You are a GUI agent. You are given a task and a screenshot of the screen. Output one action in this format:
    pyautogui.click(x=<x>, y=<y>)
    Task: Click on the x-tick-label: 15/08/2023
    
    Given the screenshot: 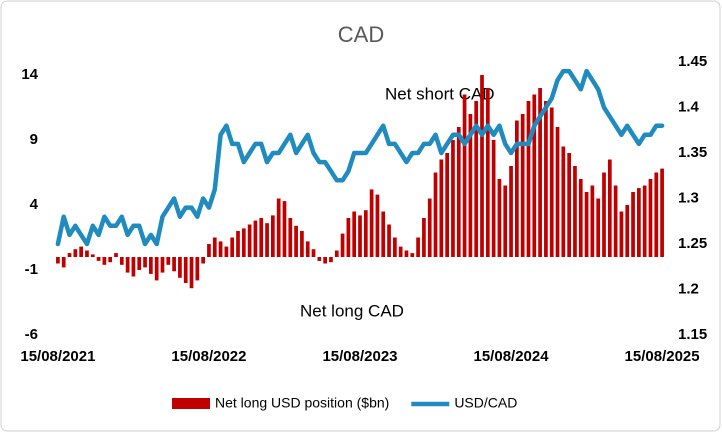 What is the action you would take?
    pyautogui.click(x=359, y=356)
    